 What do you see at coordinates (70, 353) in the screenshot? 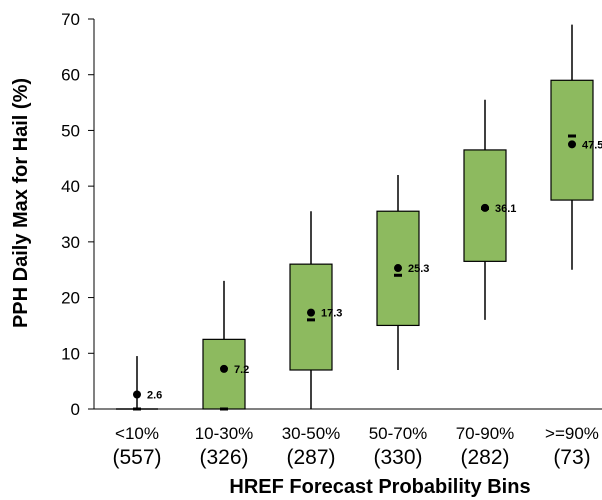
I see `y-tick-label: 10` at bounding box center [70, 353].